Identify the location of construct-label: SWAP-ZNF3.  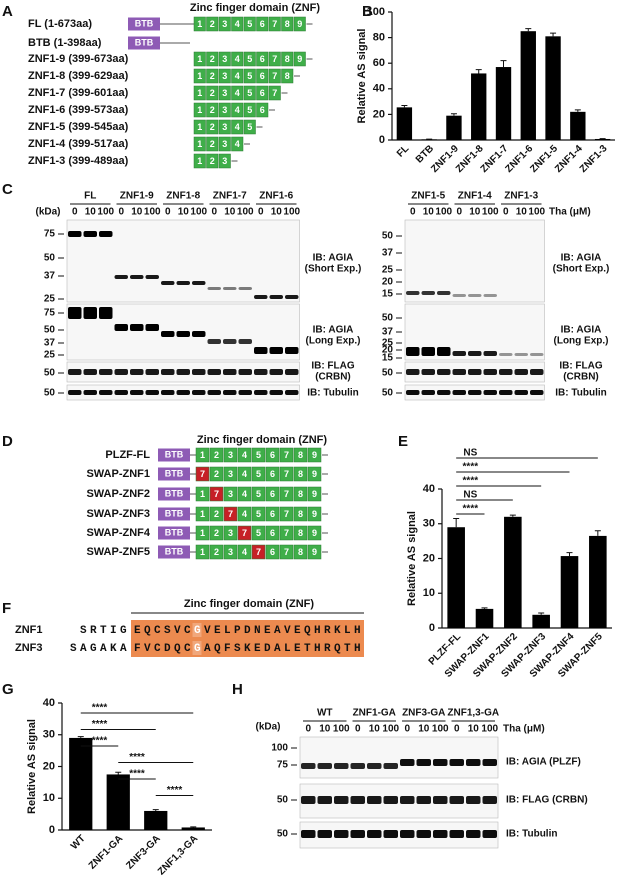
(118, 514).